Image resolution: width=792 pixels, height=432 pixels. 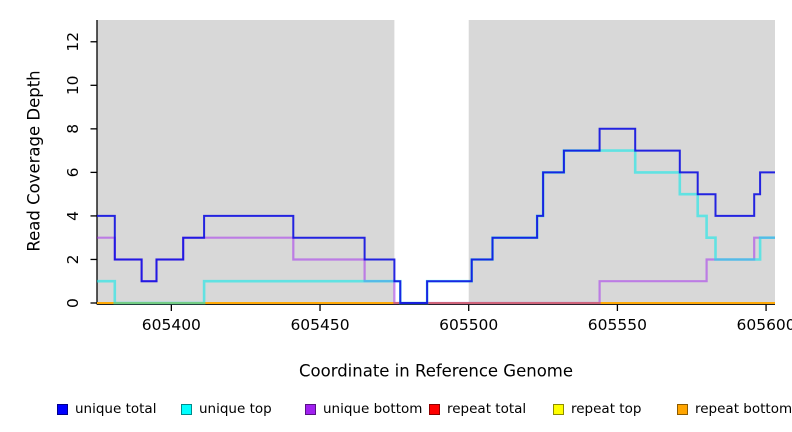 I want to click on y-axis-title: Read Coverage Depth, so click(x=34, y=161).